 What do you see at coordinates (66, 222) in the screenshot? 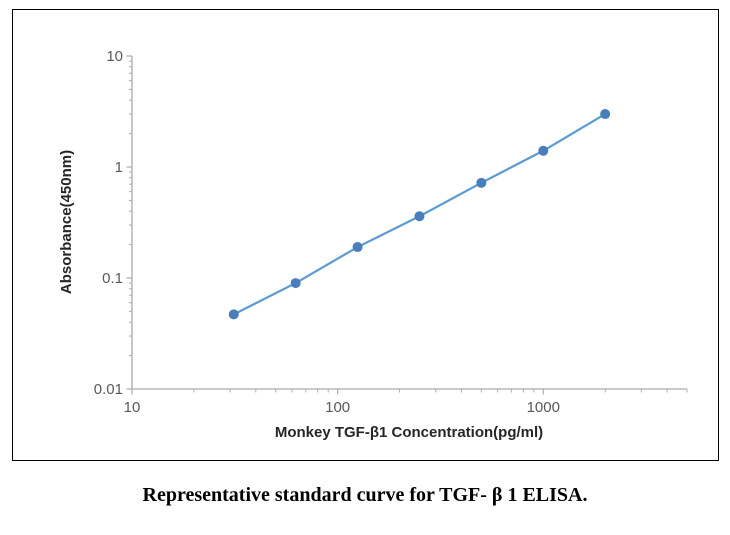
I see `y-axis-title: Absorbance(450nm)` at bounding box center [66, 222].